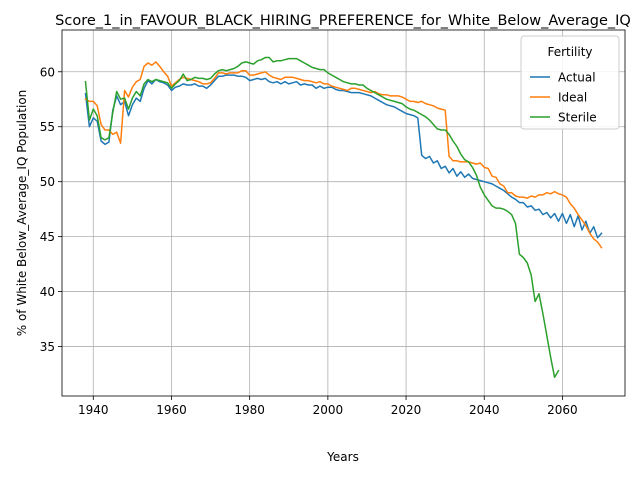 This screenshot has width=640, height=484. What do you see at coordinates (577, 78) in the screenshot?
I see `legend-label-actual: Actual` at bounding box center [577, 78].